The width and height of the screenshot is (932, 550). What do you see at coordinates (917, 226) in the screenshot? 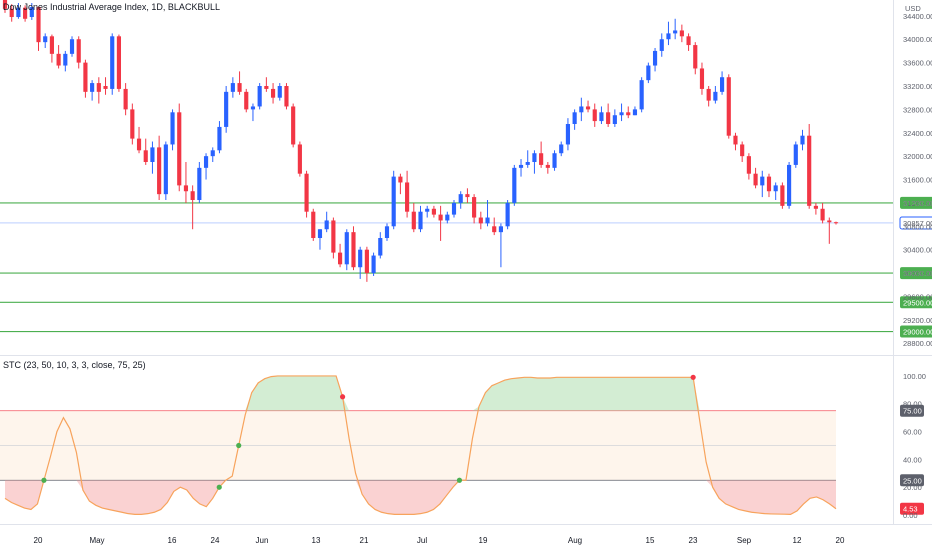
I see `price-tick-label: 30800.00` at bounding box center [917, 226].